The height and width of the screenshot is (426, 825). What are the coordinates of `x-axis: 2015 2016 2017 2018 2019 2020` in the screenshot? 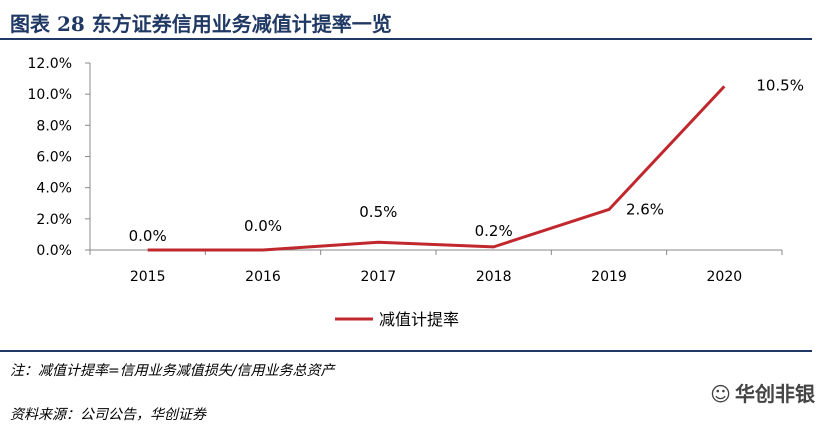 It's located at (436, 267).